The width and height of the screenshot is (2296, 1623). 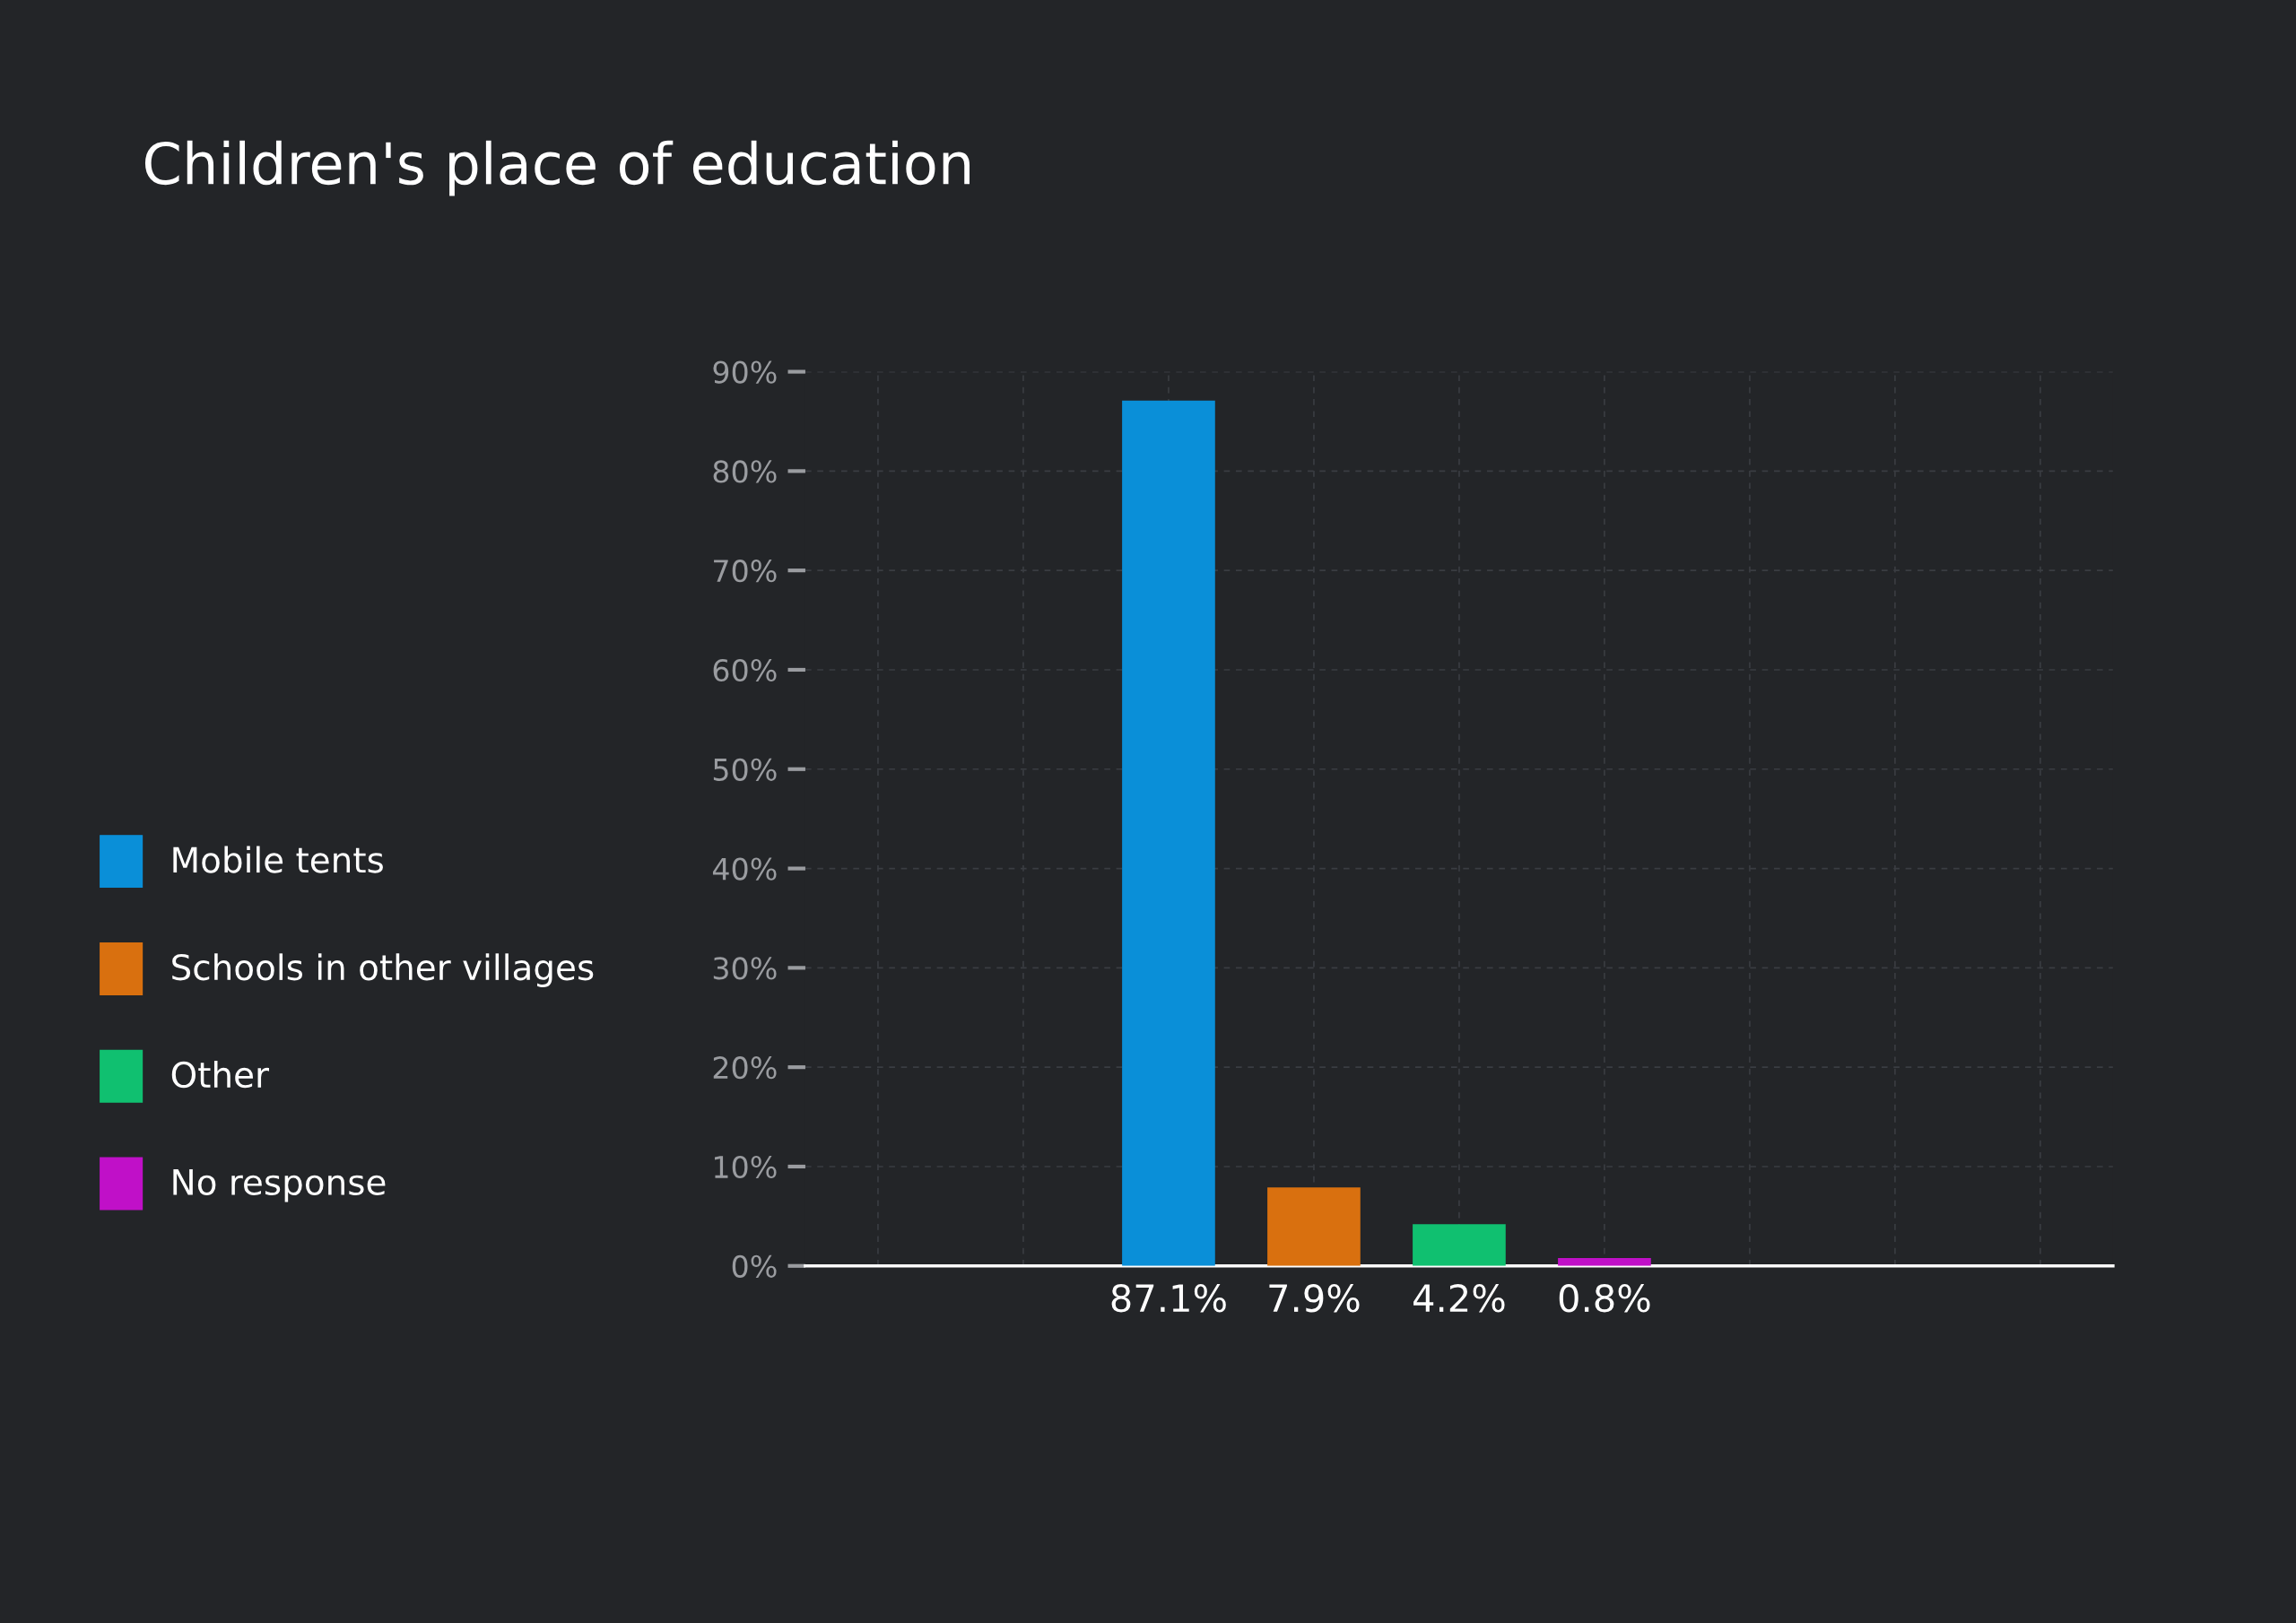 I want to click on y-tick-label: 30%, so click(x=745, y=968).